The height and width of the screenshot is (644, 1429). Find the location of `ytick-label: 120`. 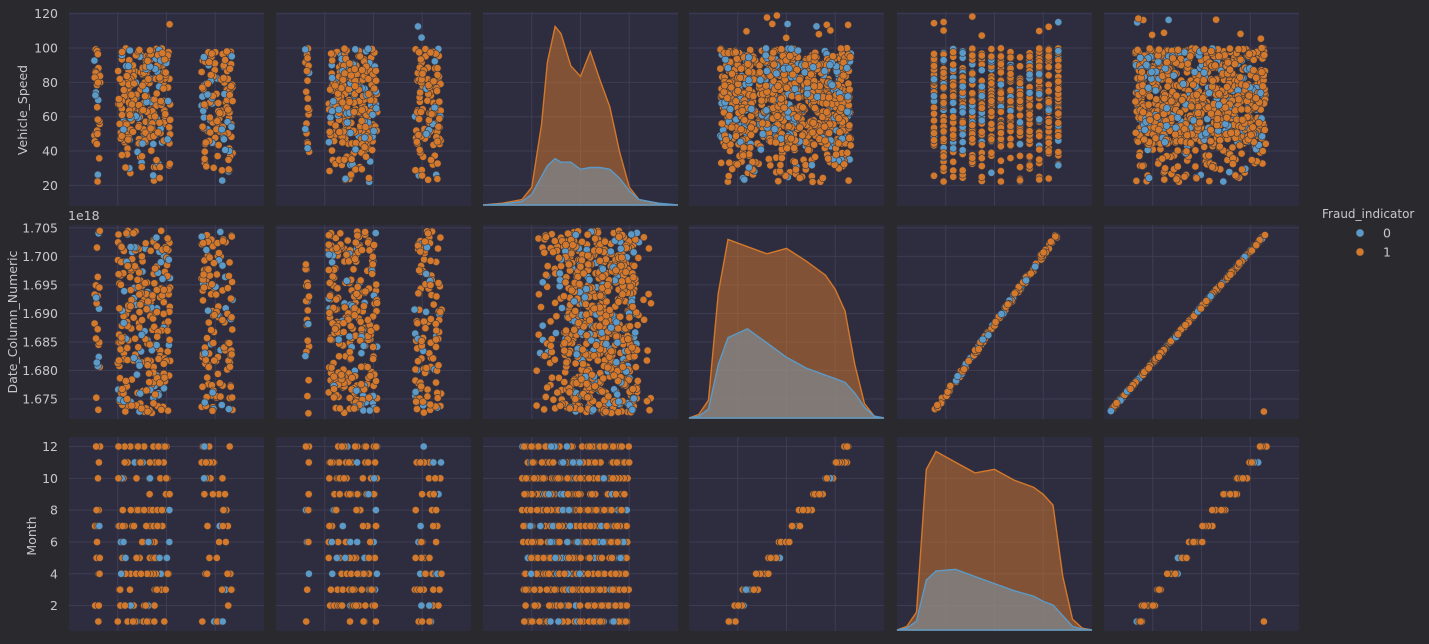

ytick-label: 120 is located at coordinates (46, 13).